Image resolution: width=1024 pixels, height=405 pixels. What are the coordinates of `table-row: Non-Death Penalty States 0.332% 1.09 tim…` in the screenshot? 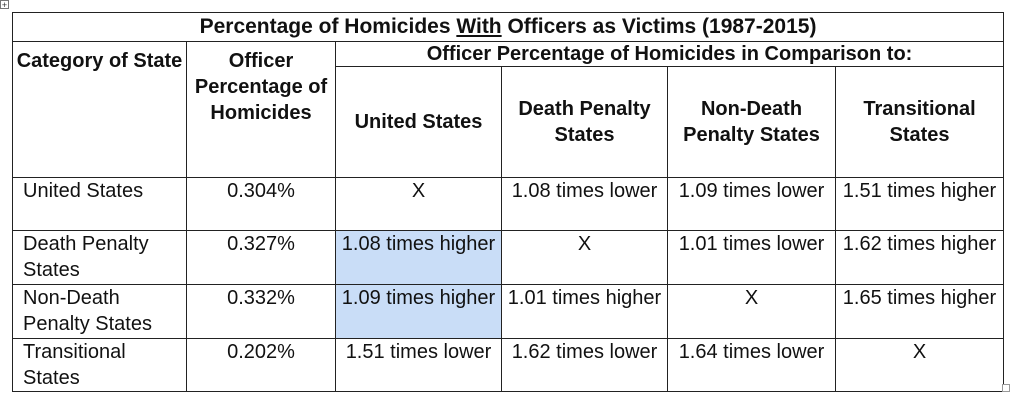 It's located at (508, 311).